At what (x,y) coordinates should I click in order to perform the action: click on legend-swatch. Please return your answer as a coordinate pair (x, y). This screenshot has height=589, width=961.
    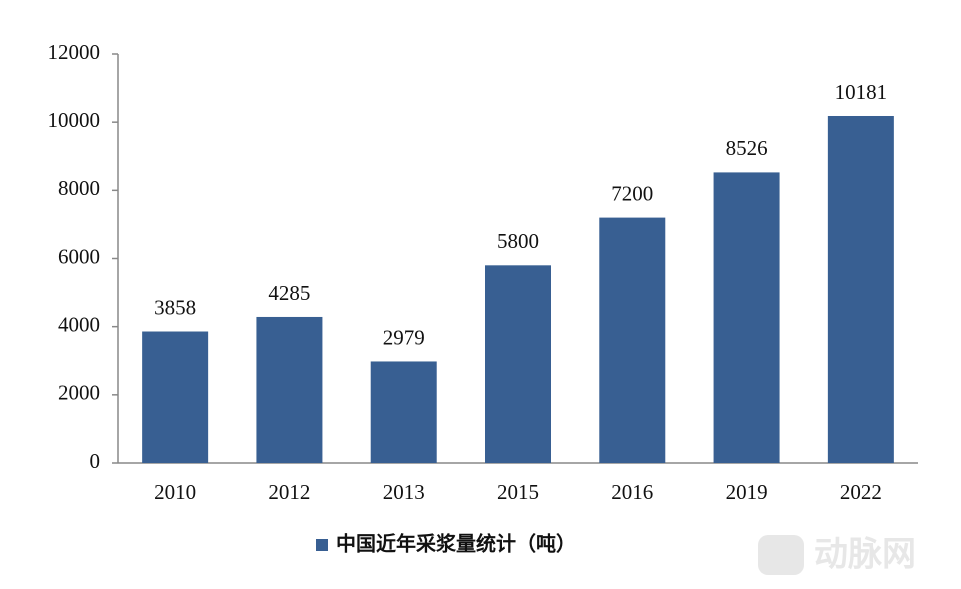
    Looking at the image, I should click on (322, 545).